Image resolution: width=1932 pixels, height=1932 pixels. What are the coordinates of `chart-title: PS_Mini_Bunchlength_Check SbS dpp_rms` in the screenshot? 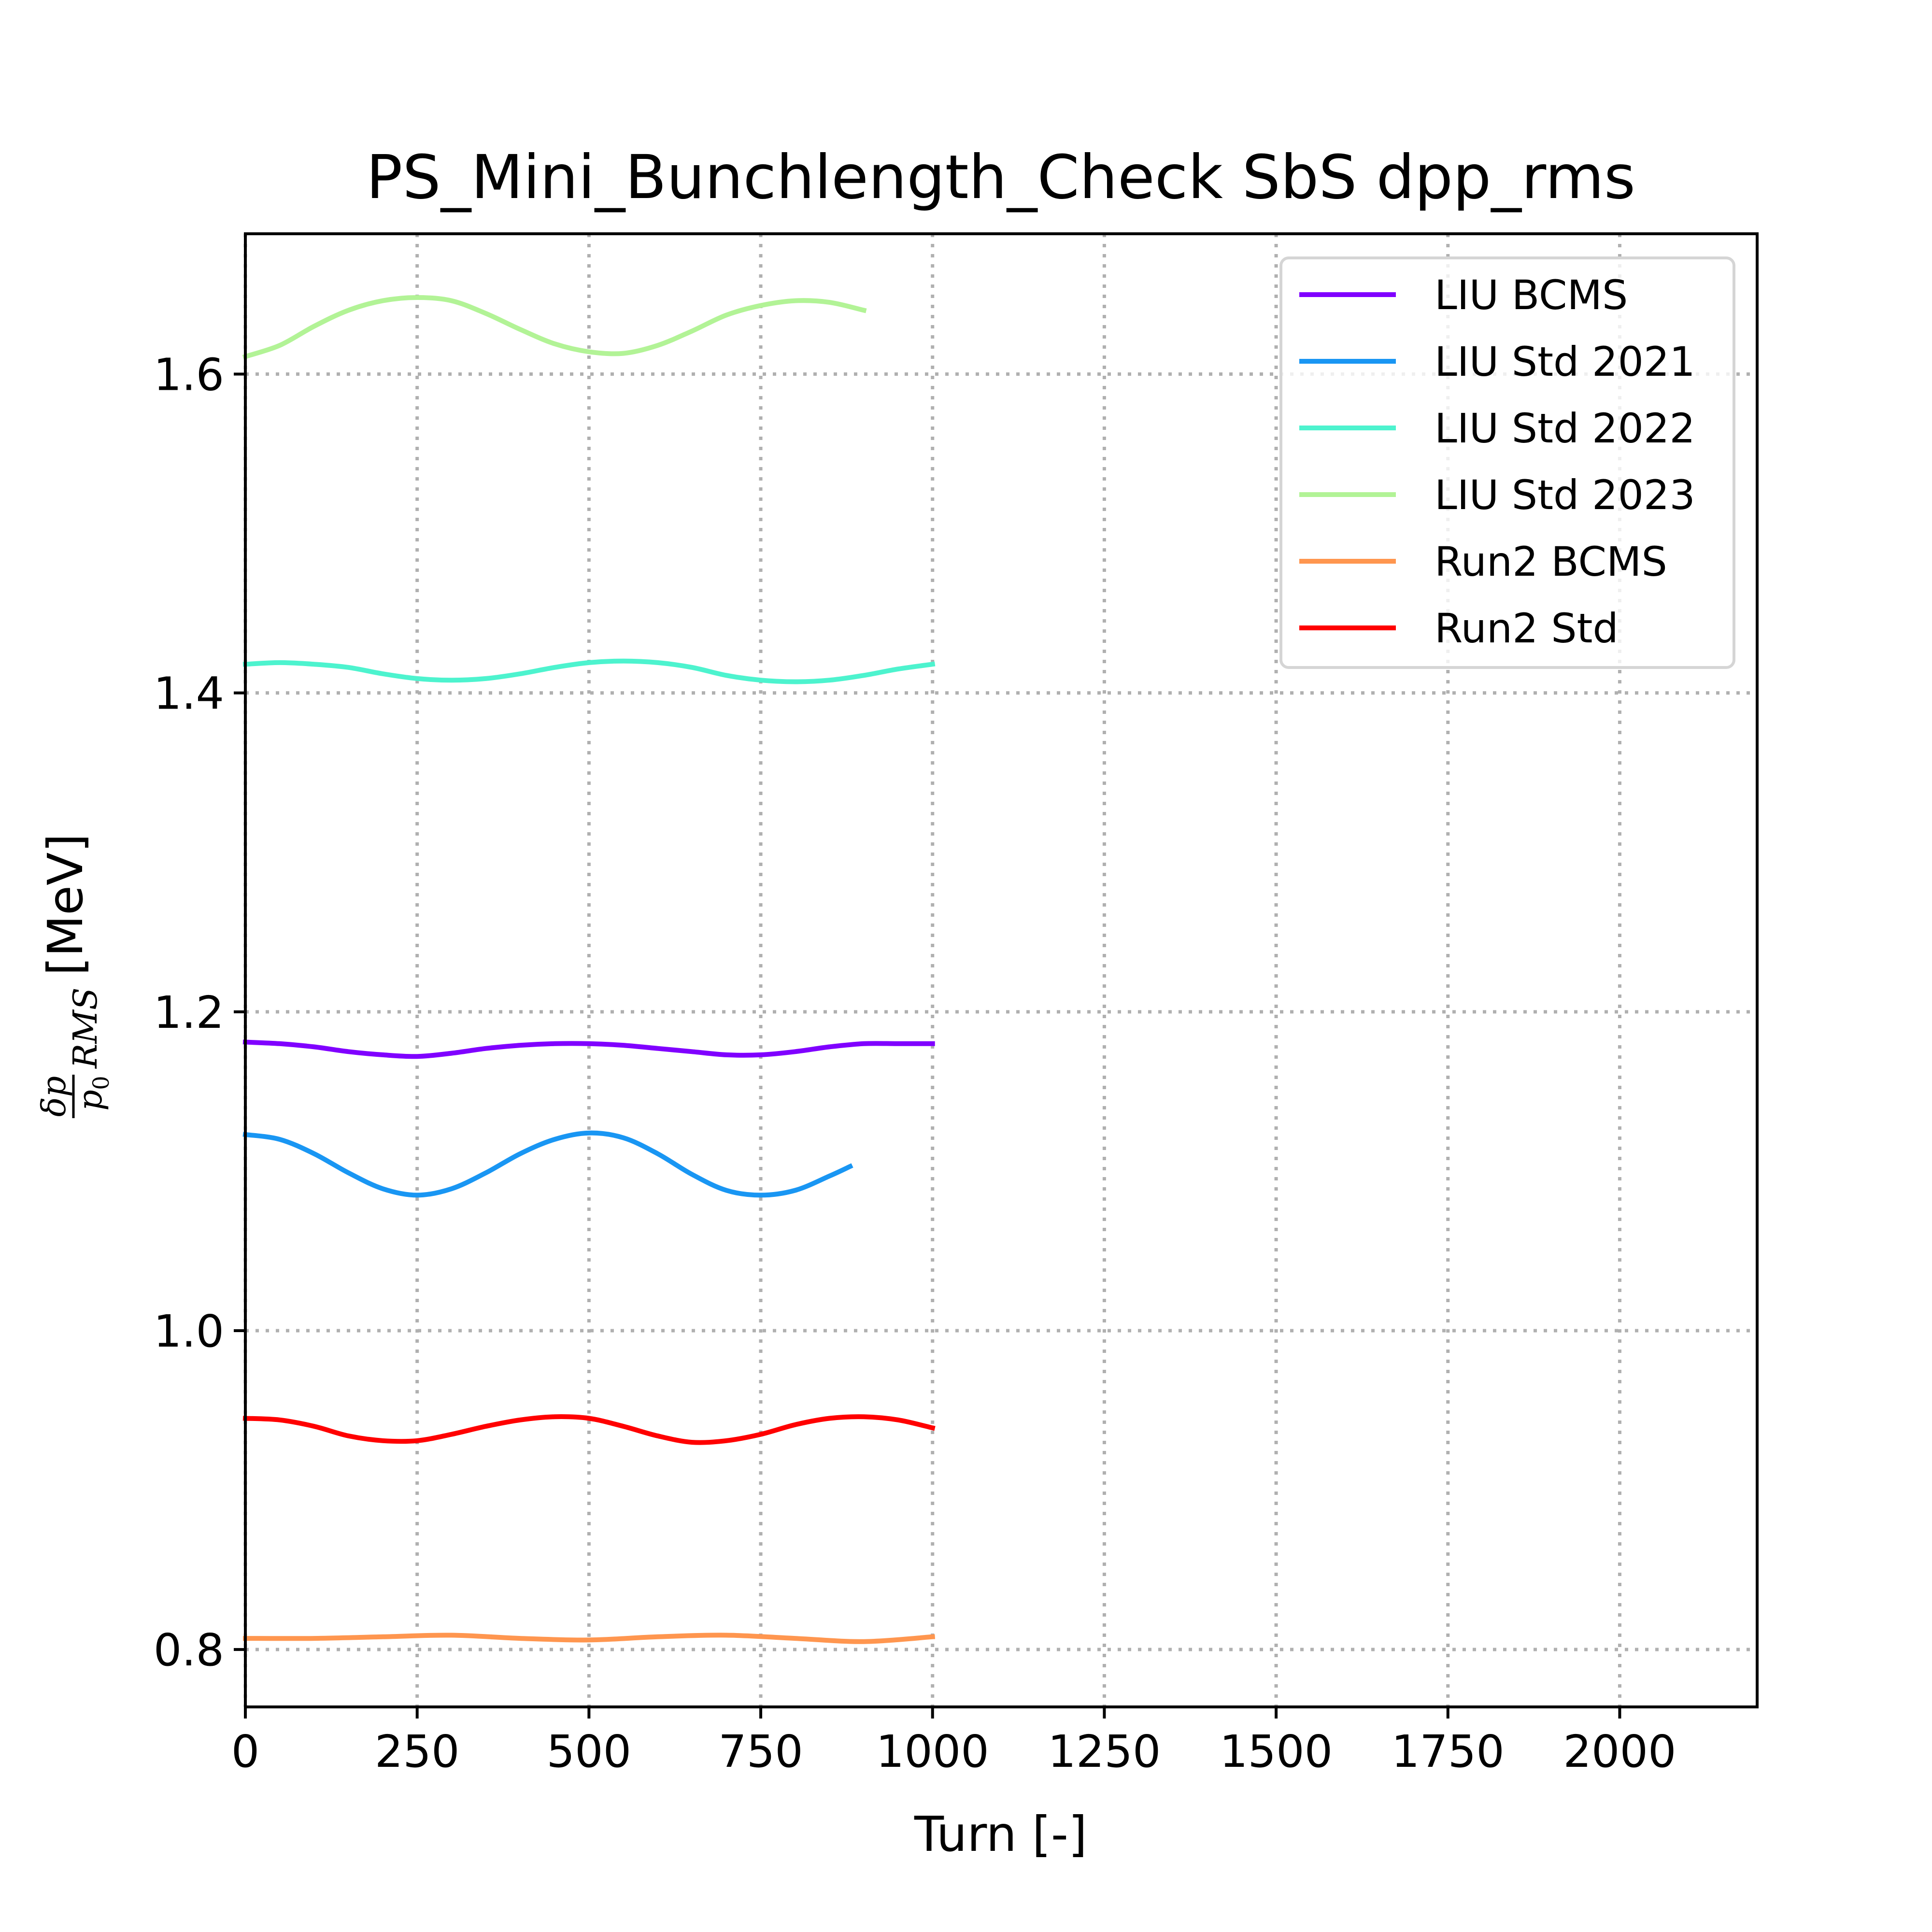 It's located at (1000, 177).